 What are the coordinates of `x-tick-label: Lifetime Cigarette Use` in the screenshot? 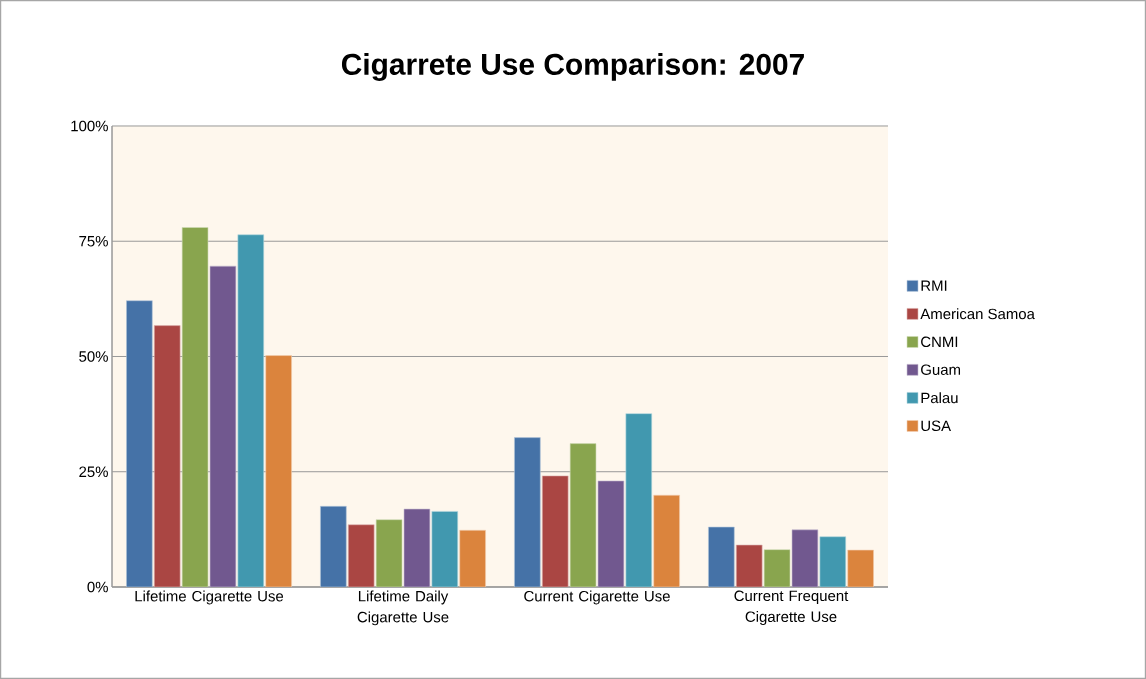 It's located at (209, 597).